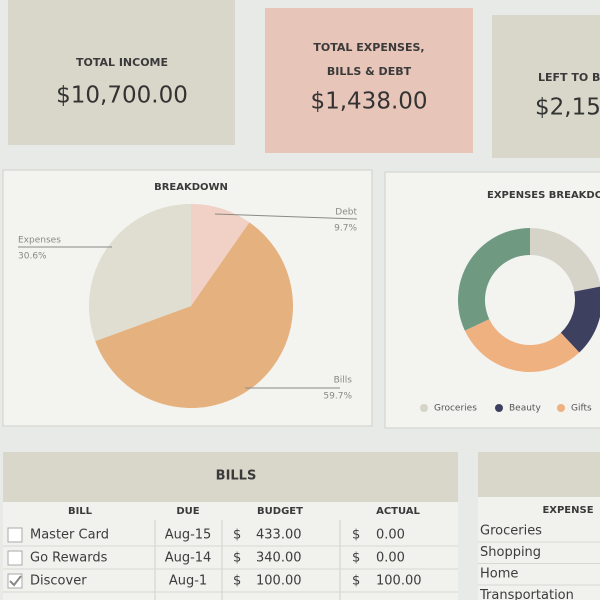  I want to click on card-title: BILLS & DEBT, so click(369, 71).